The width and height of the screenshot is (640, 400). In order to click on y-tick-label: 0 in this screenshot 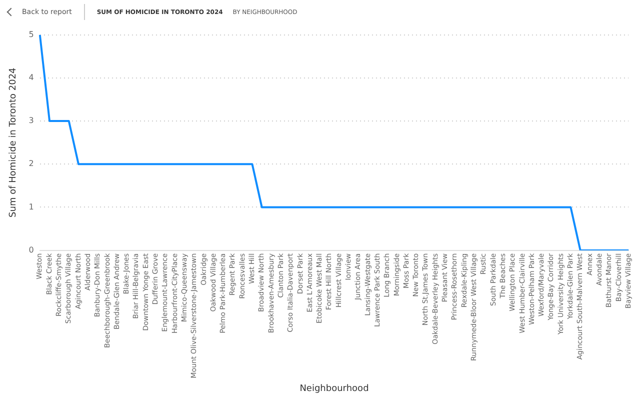, I will do `click(31, 249)`.